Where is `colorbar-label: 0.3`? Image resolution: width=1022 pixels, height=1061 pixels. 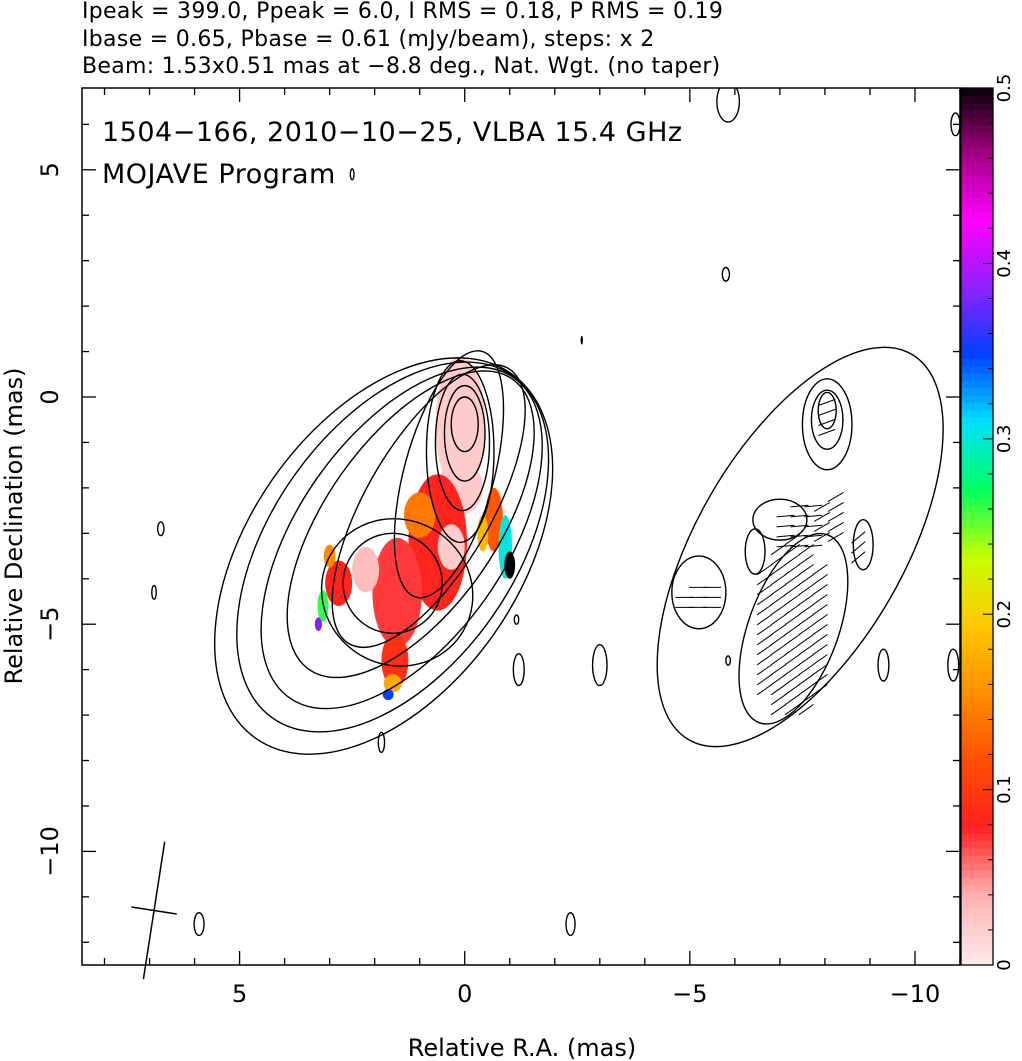 colorbar-label: 0.3 is located at coordinates (1004, 438).